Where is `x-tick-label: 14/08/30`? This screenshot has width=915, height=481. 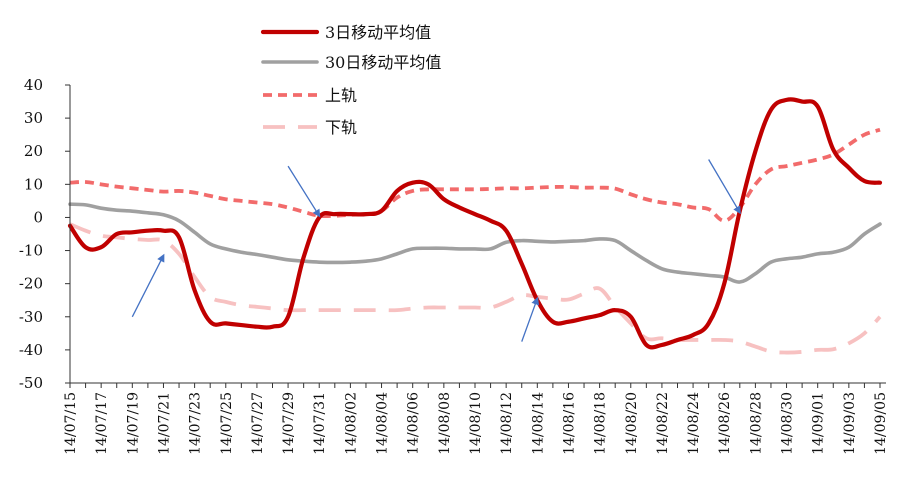 x-tick-label: 14/08/30 is located at coordinates (788, 423).